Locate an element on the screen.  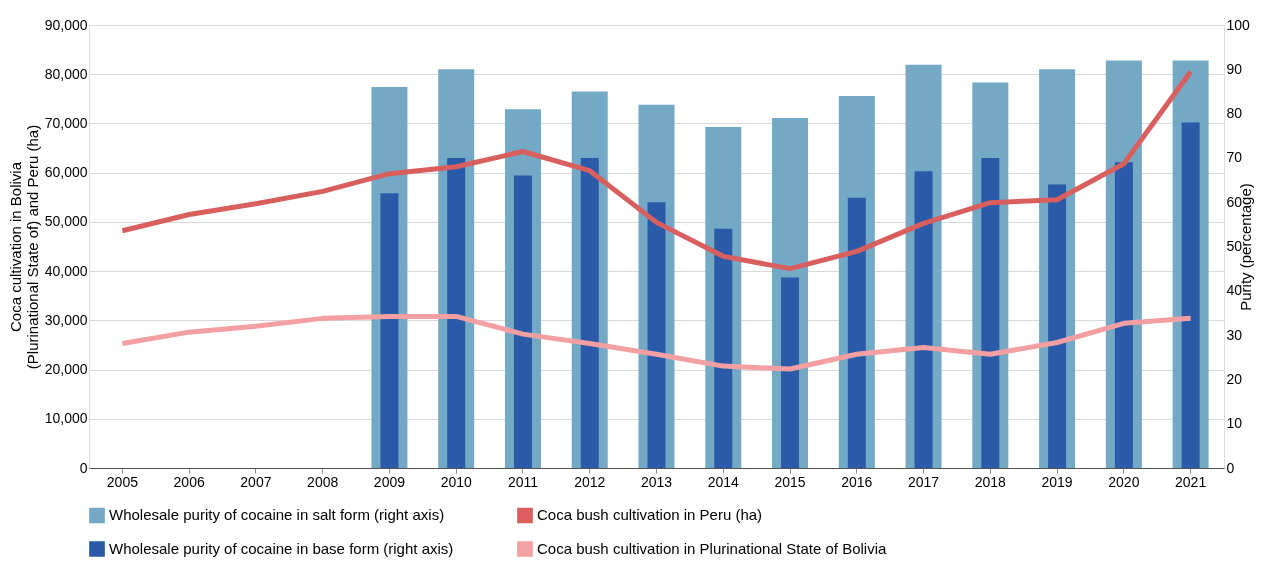
y-tick-label: 50,000 is located at coordinates (66, 221).